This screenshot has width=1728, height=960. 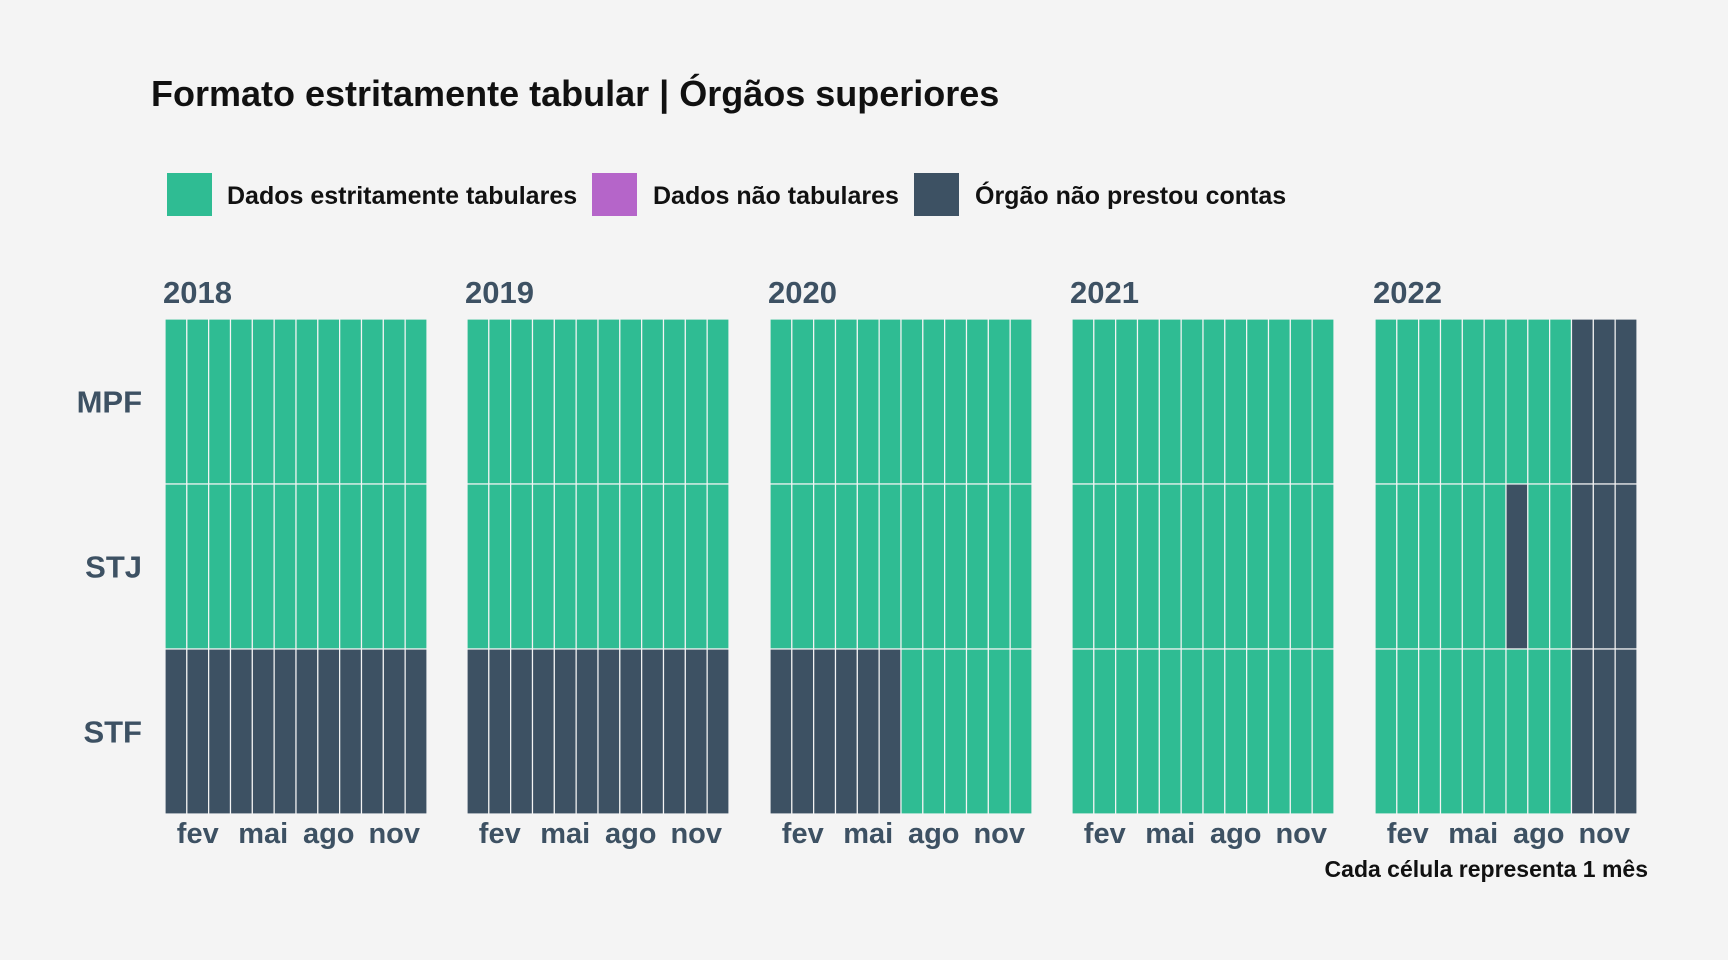 What do you see at coordinates (198, 834) in the screenshot?
I see `tick-fev-2018: fev` at bounding box center [198, 834].